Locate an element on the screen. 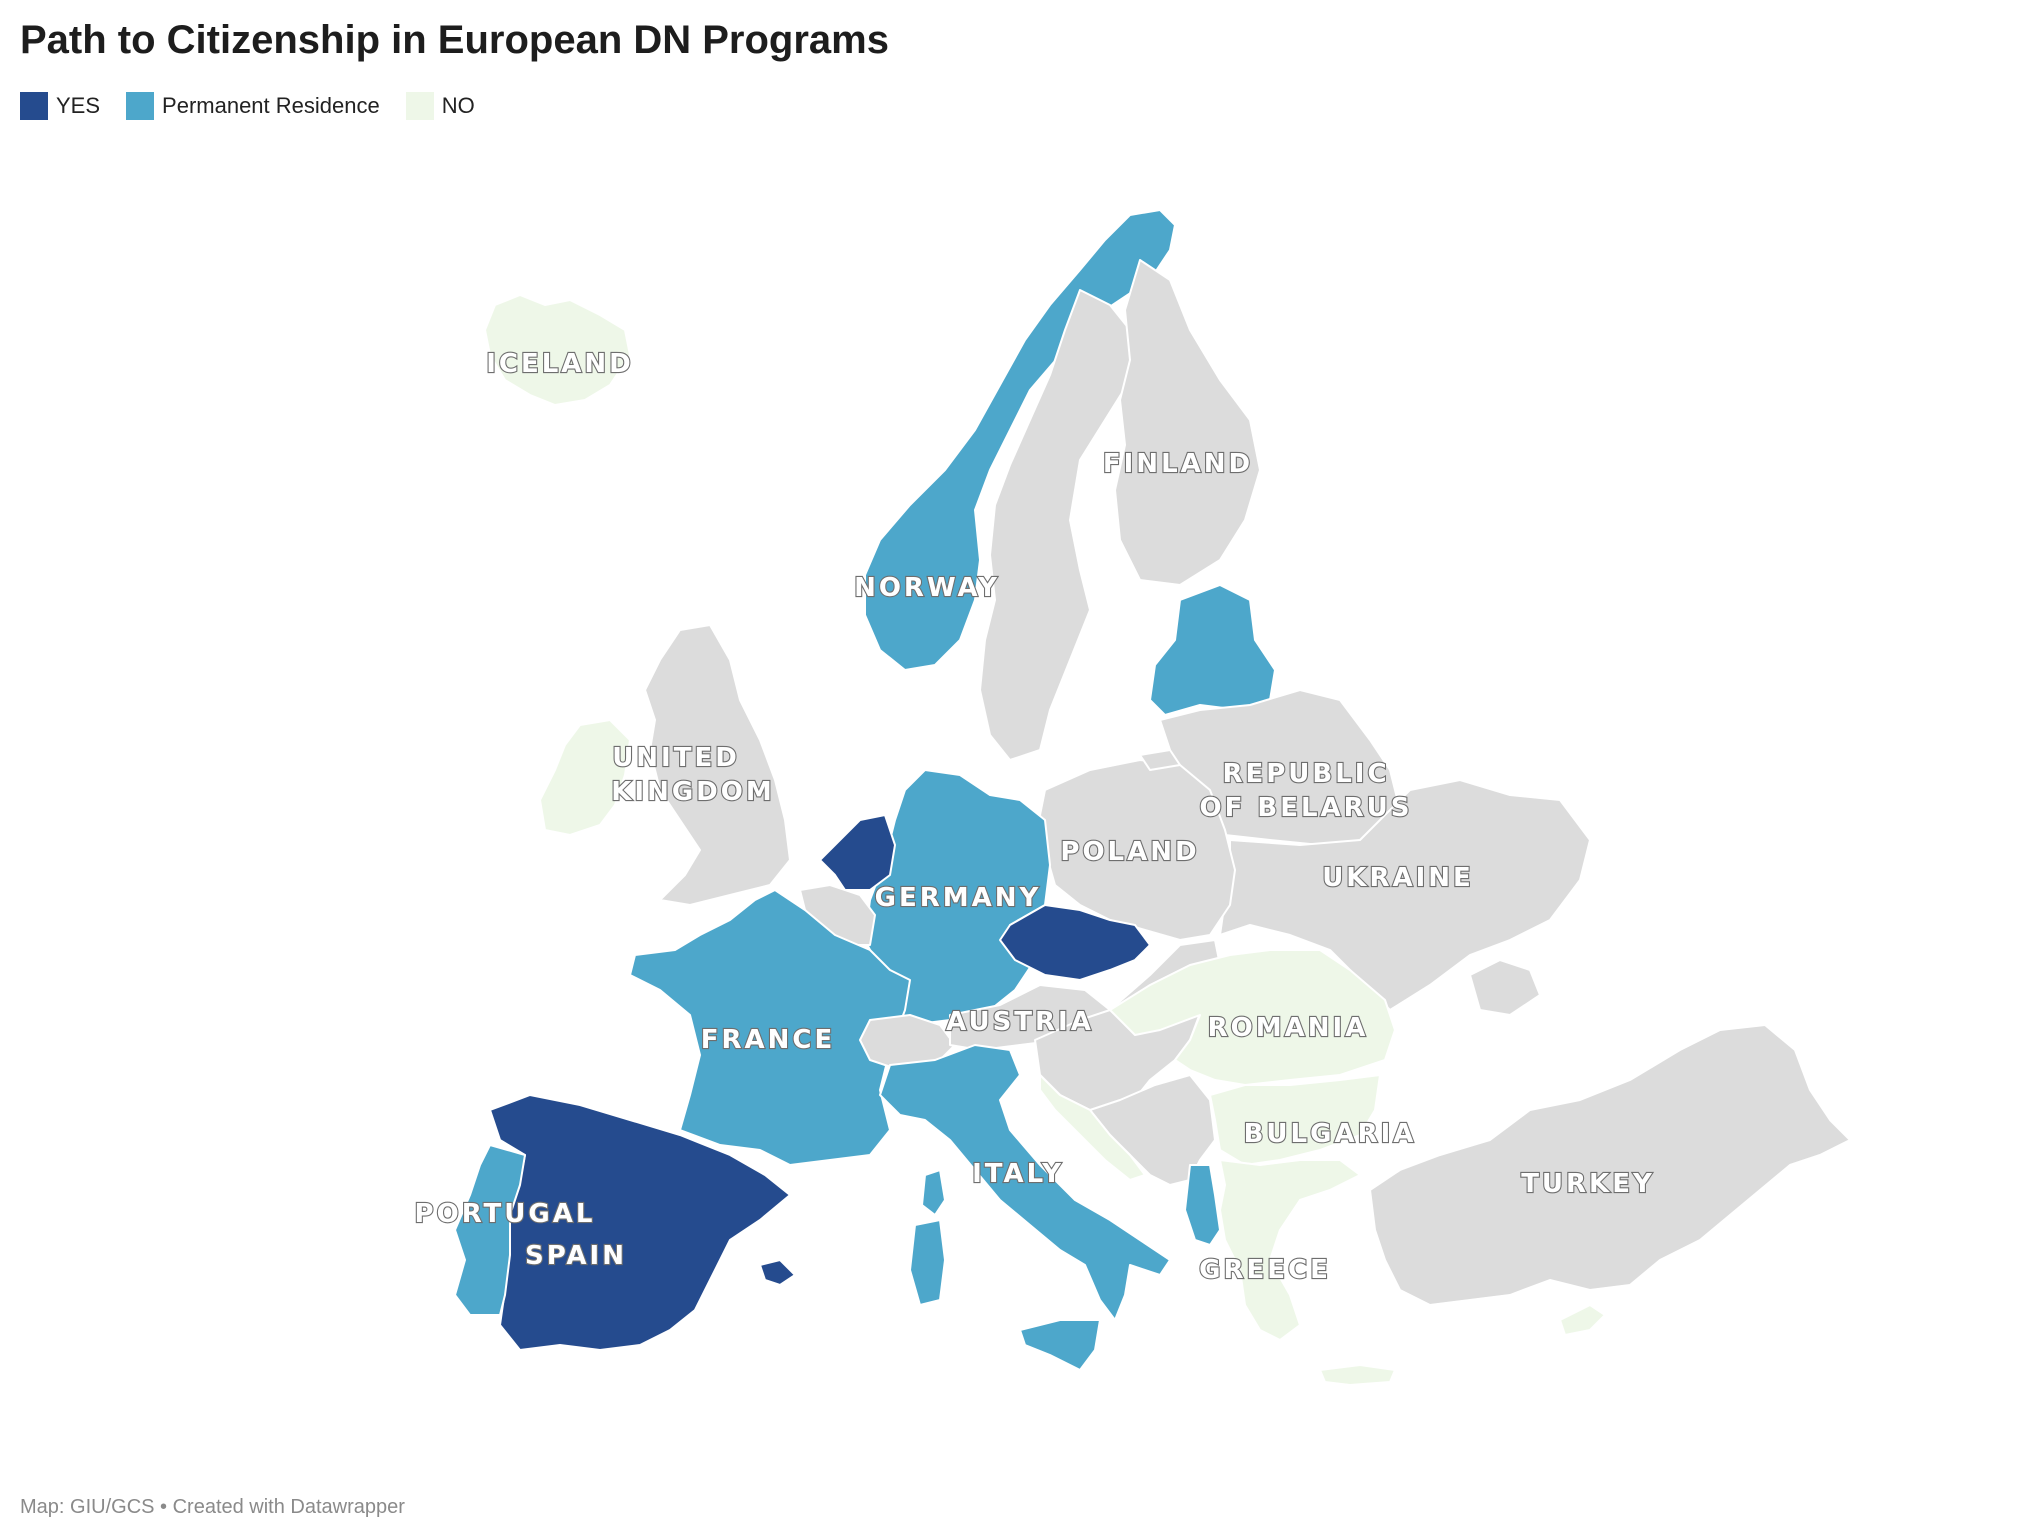 The image size is (2040, 1532). label-austria: AUSTRIA is located at coordinates (1020, 1022).